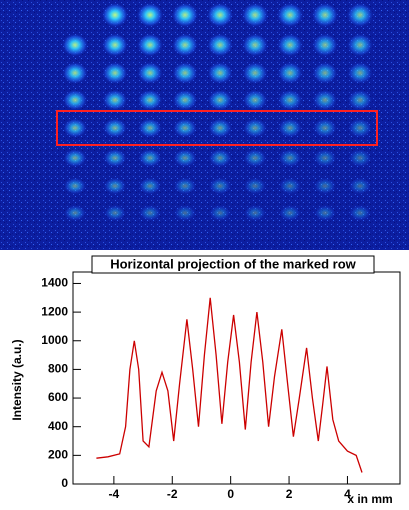 Image resolution: width=409 pixels, height=510 pixels. I want to click on y-tick-label: 0, so click(64, 483).